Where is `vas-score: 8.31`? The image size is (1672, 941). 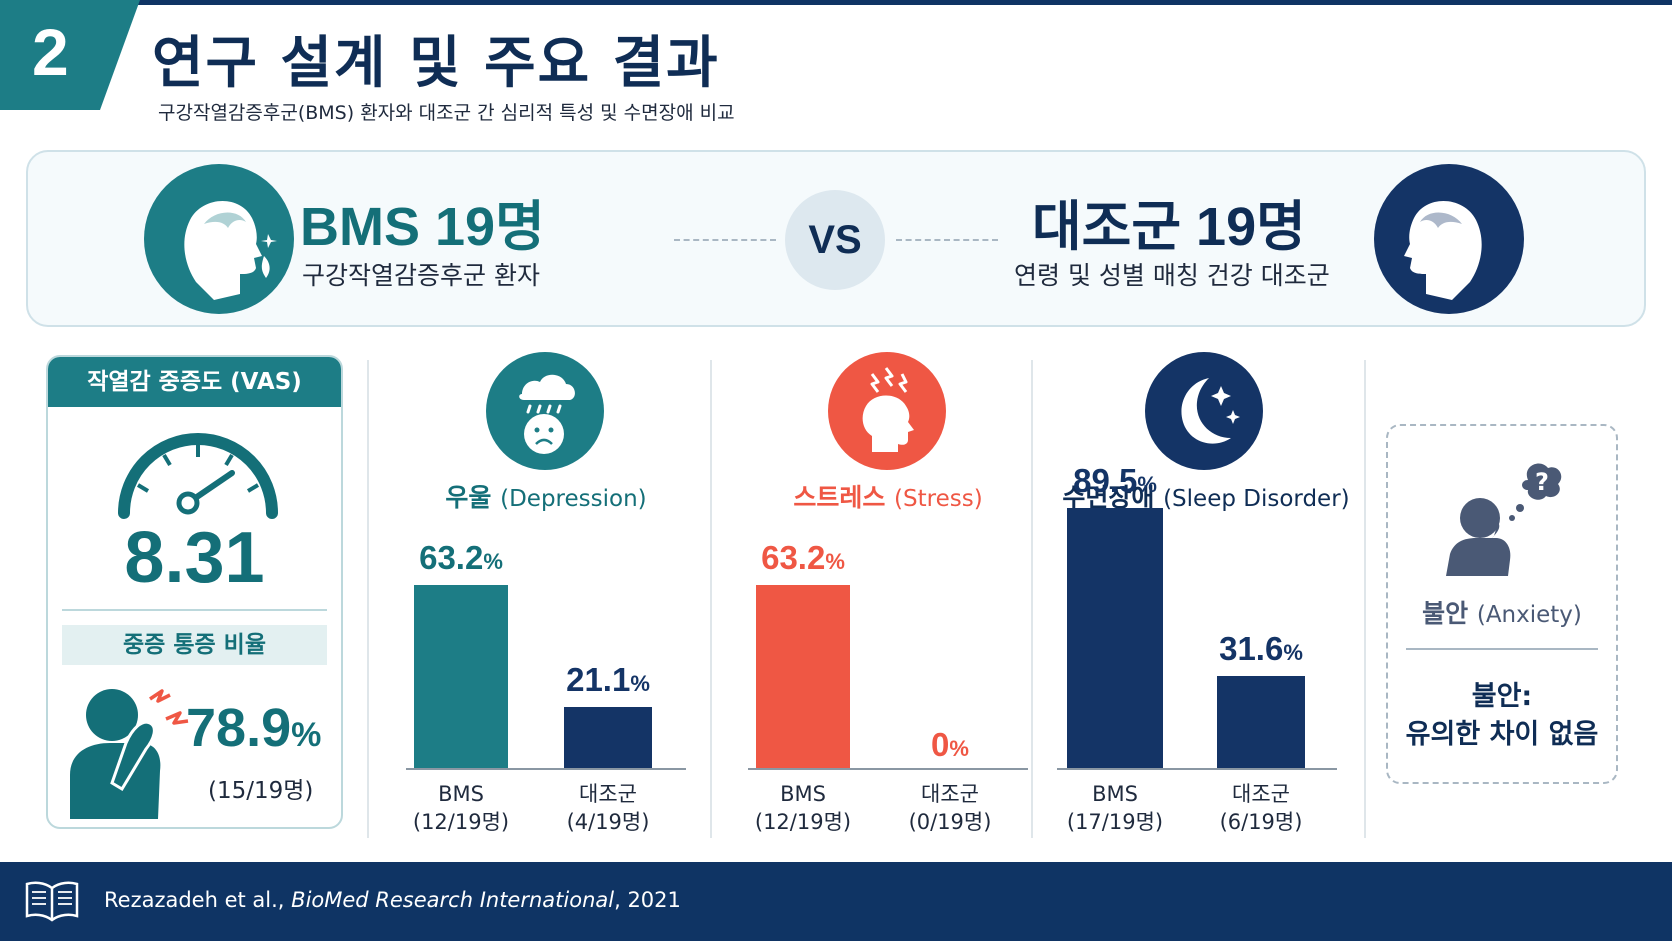
vas-score: 8.31 is located at coordinates (194, 558).